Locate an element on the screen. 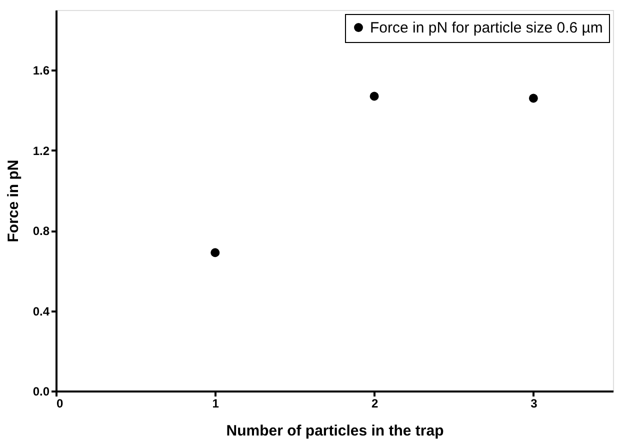 The height and width of the screenshot is (443, 618). x-tick-label: 1 is located at coordinates (216, 403).